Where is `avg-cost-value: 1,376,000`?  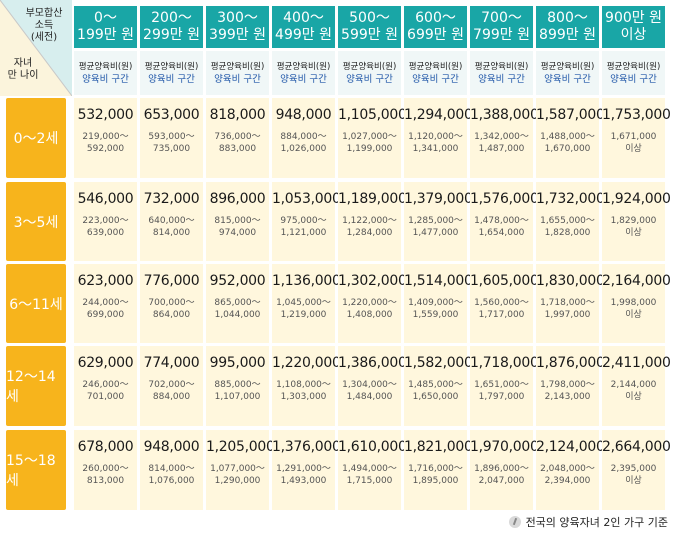
avg-cost-value: 1,376,000 is located at coordinates (306, 447).